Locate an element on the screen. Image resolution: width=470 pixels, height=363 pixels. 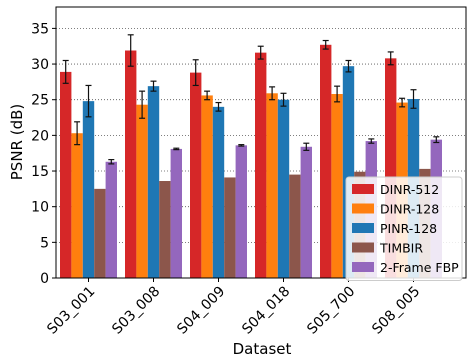
x-axis-label: Dataset is located at coordinates (262, 349).